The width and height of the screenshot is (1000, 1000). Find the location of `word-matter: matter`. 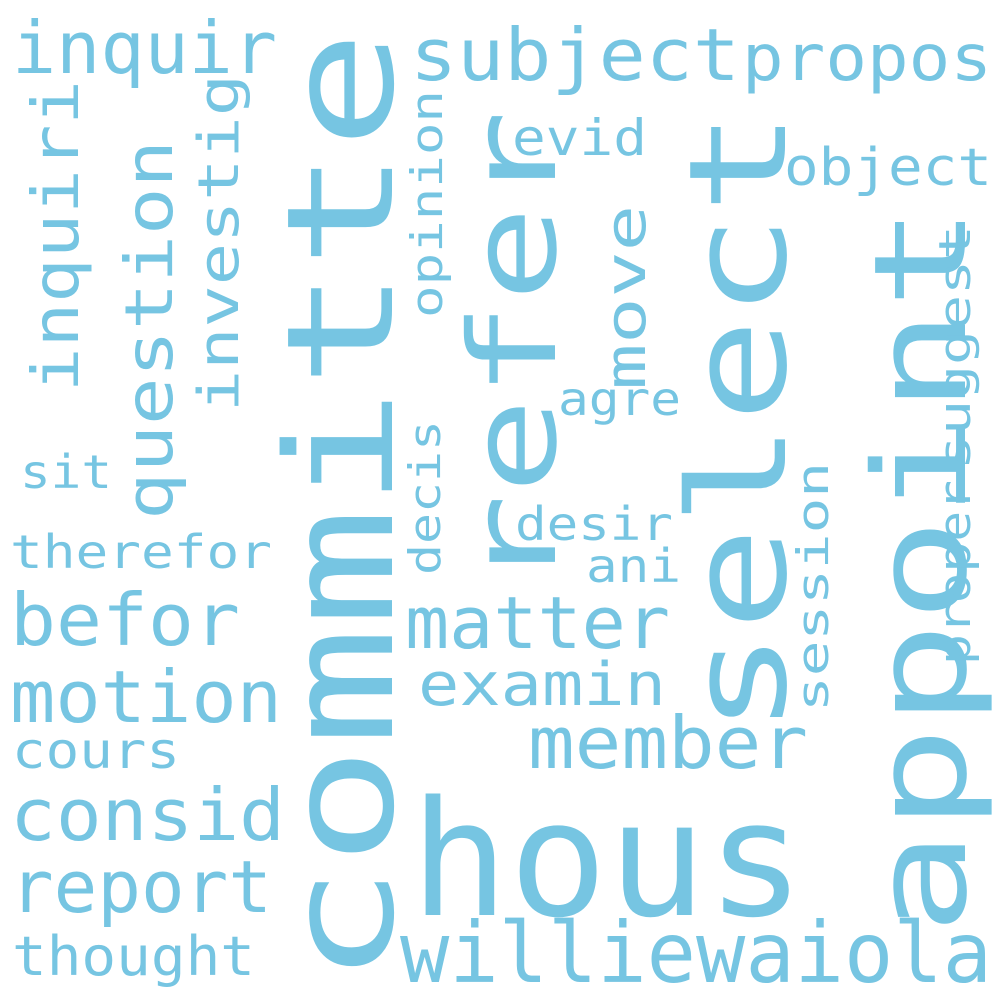

word-matter: matter is located at coordinates (537, 623).